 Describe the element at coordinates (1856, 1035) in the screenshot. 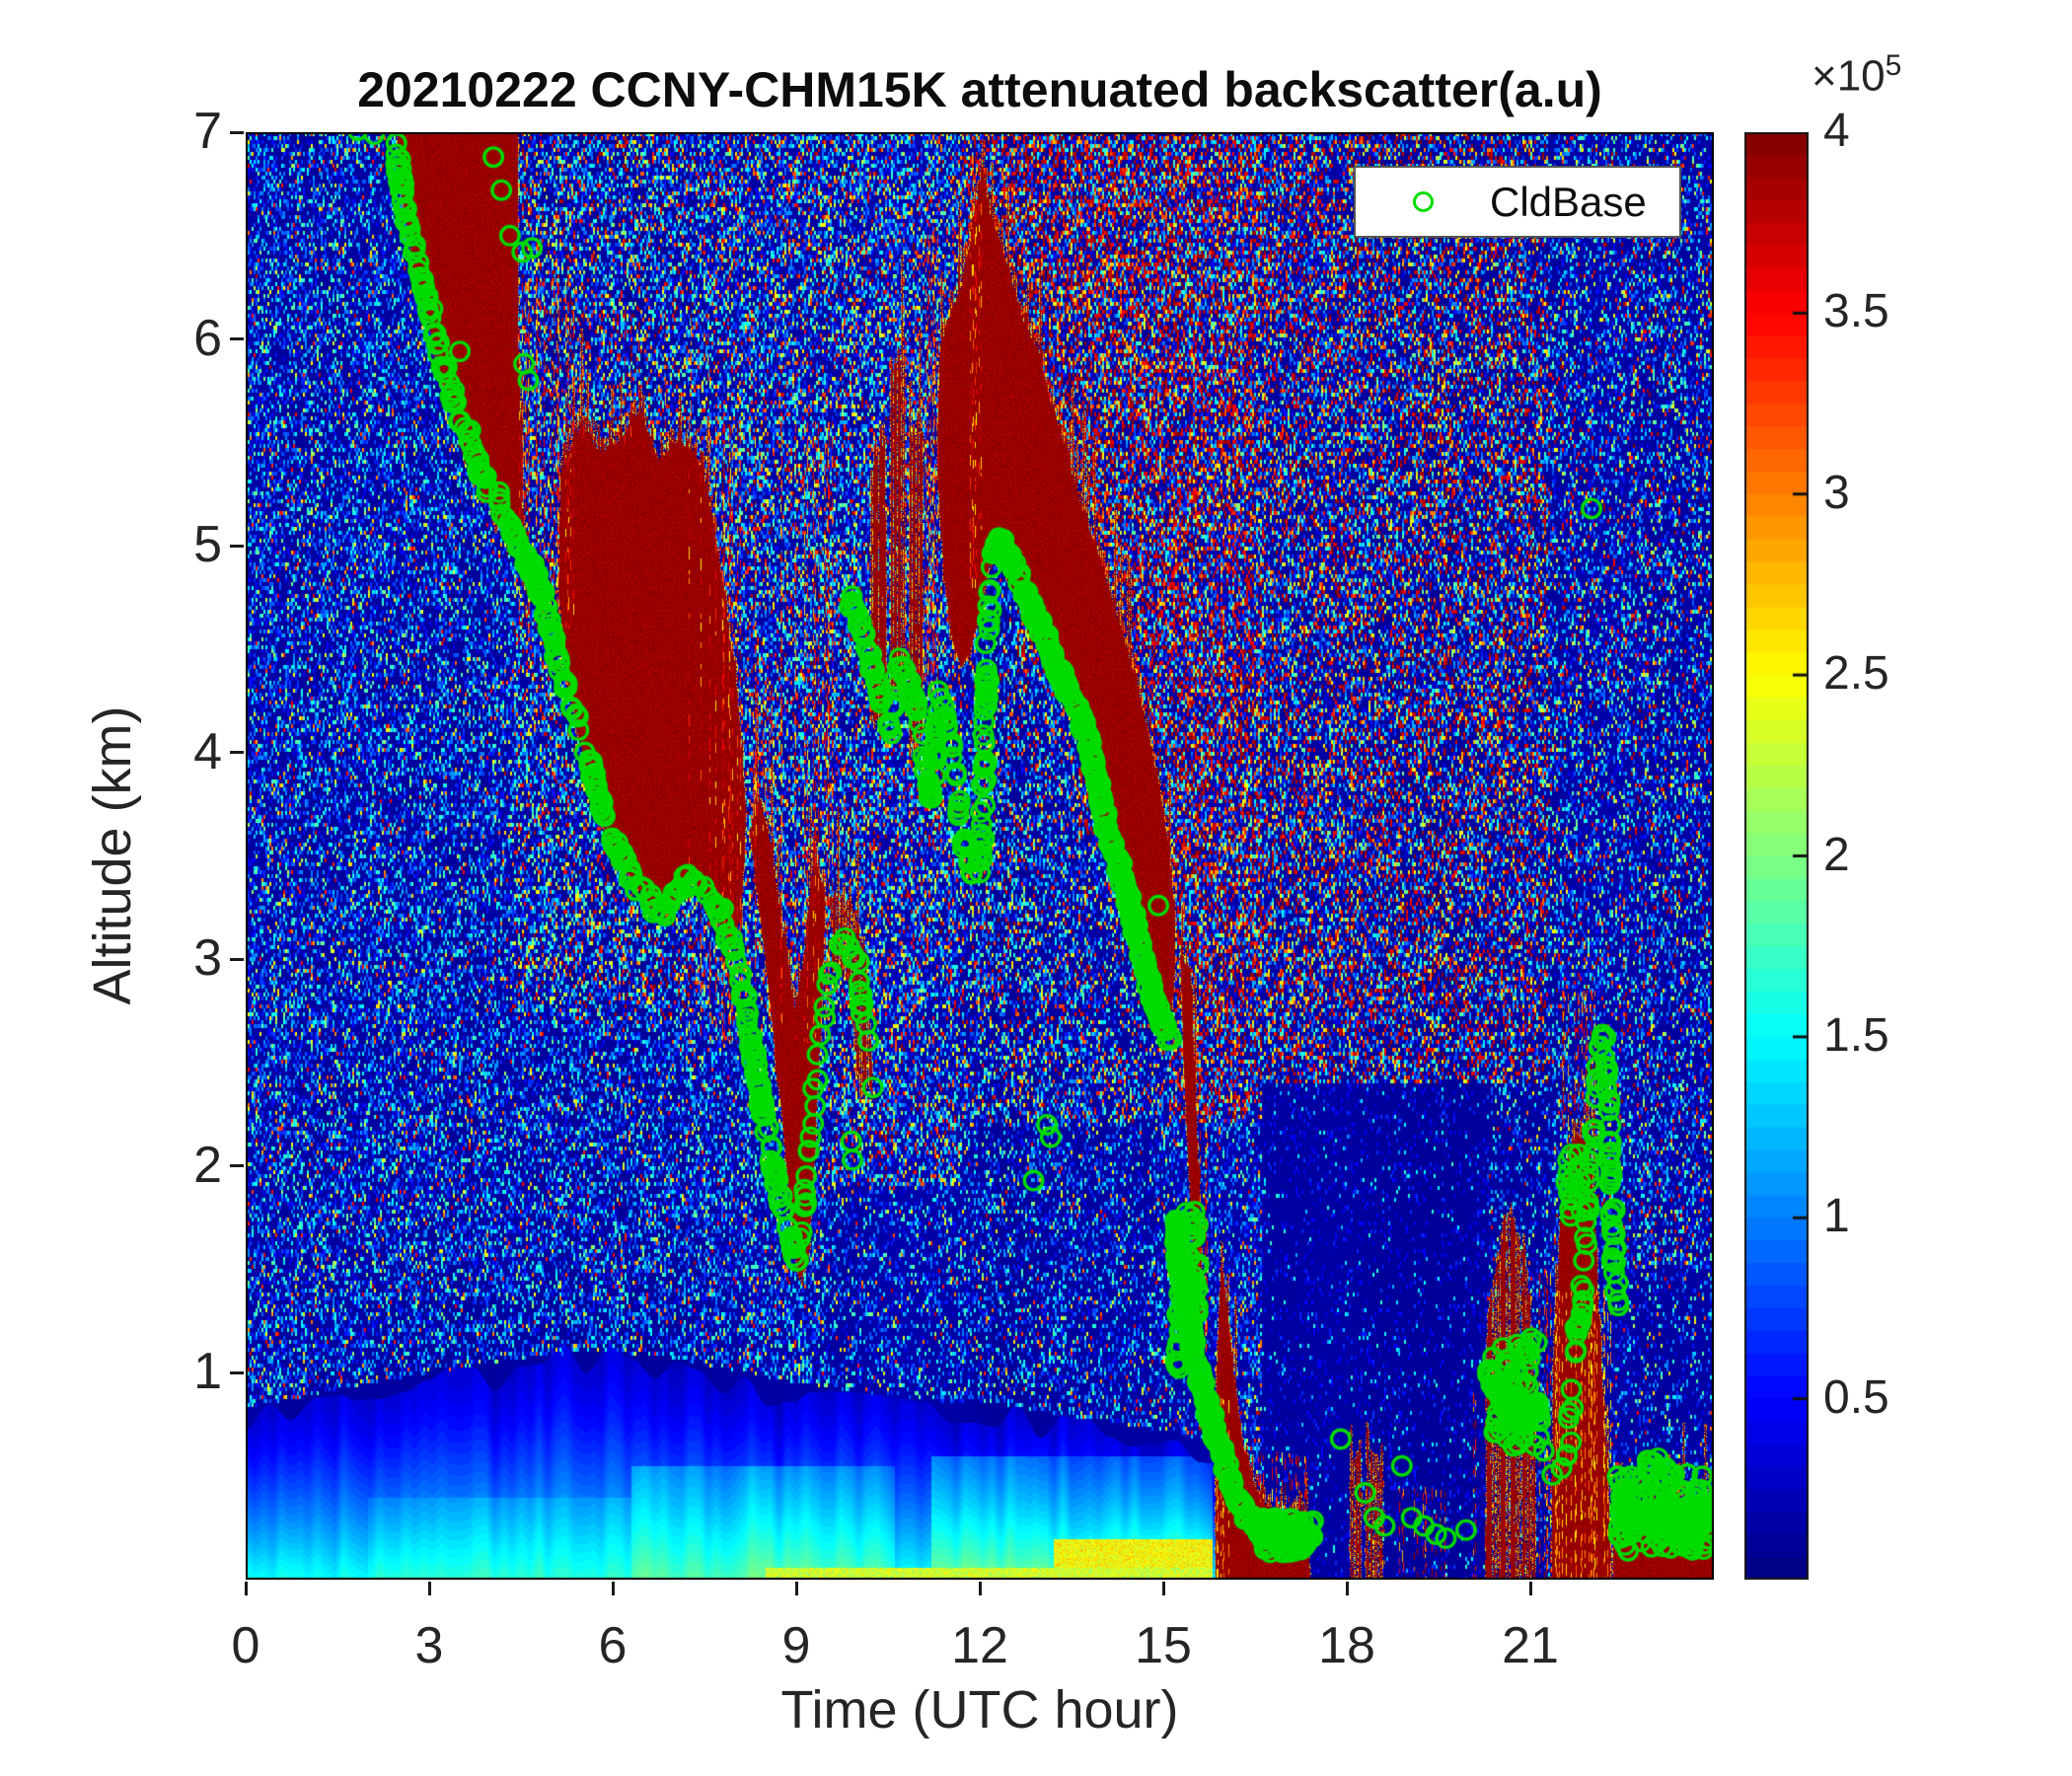

I see `colorbar-tick-label: 1.5` at that location.